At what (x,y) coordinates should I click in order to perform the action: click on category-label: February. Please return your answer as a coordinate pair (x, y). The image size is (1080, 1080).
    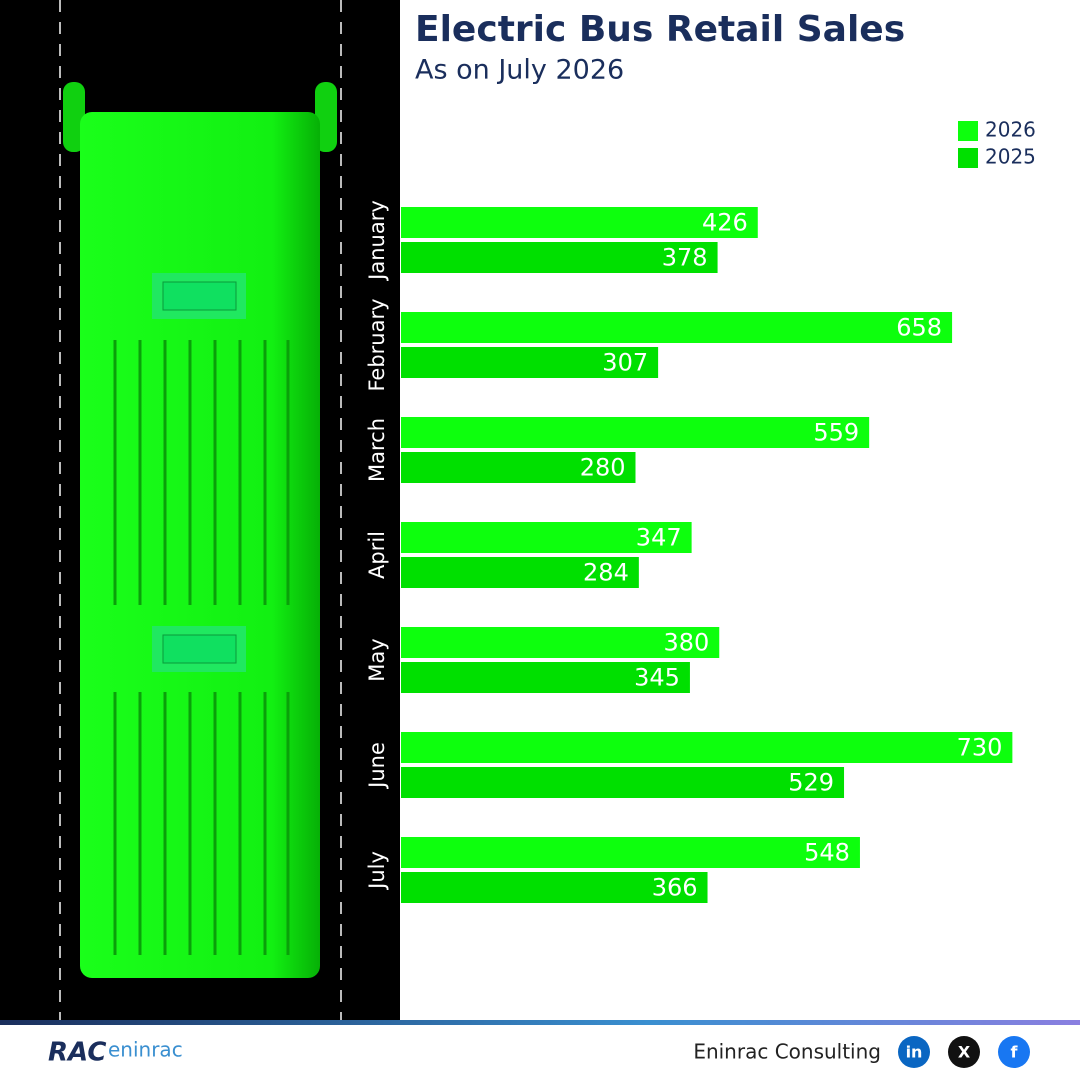
    Looking at the image, I should click on (377, 344).